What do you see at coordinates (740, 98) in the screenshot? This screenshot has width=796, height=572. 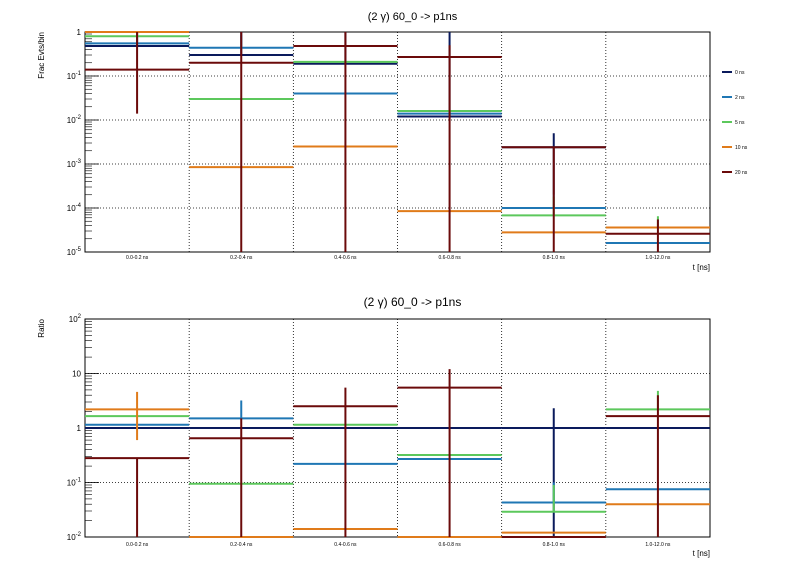 I see `legend-label: 2 ns` at bounding box center [740, 98].